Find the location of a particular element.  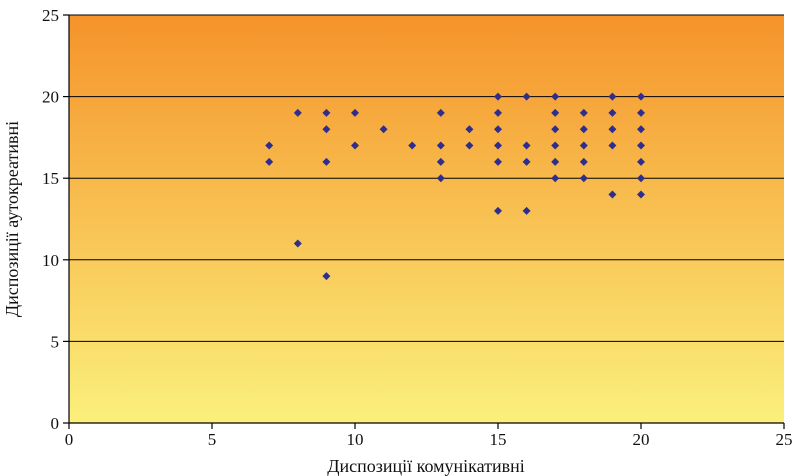

y-tick-label: 25 is located at coordinates (50, 15).